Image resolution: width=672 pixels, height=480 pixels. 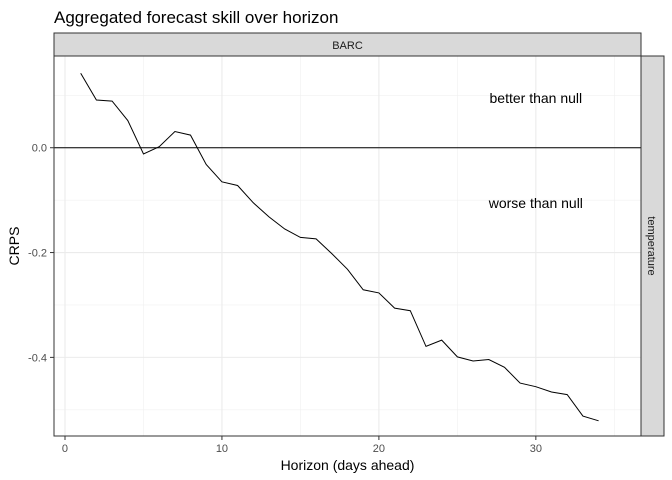 I want to click on y-tick-label: -0.4, so click(x=37, y=358).